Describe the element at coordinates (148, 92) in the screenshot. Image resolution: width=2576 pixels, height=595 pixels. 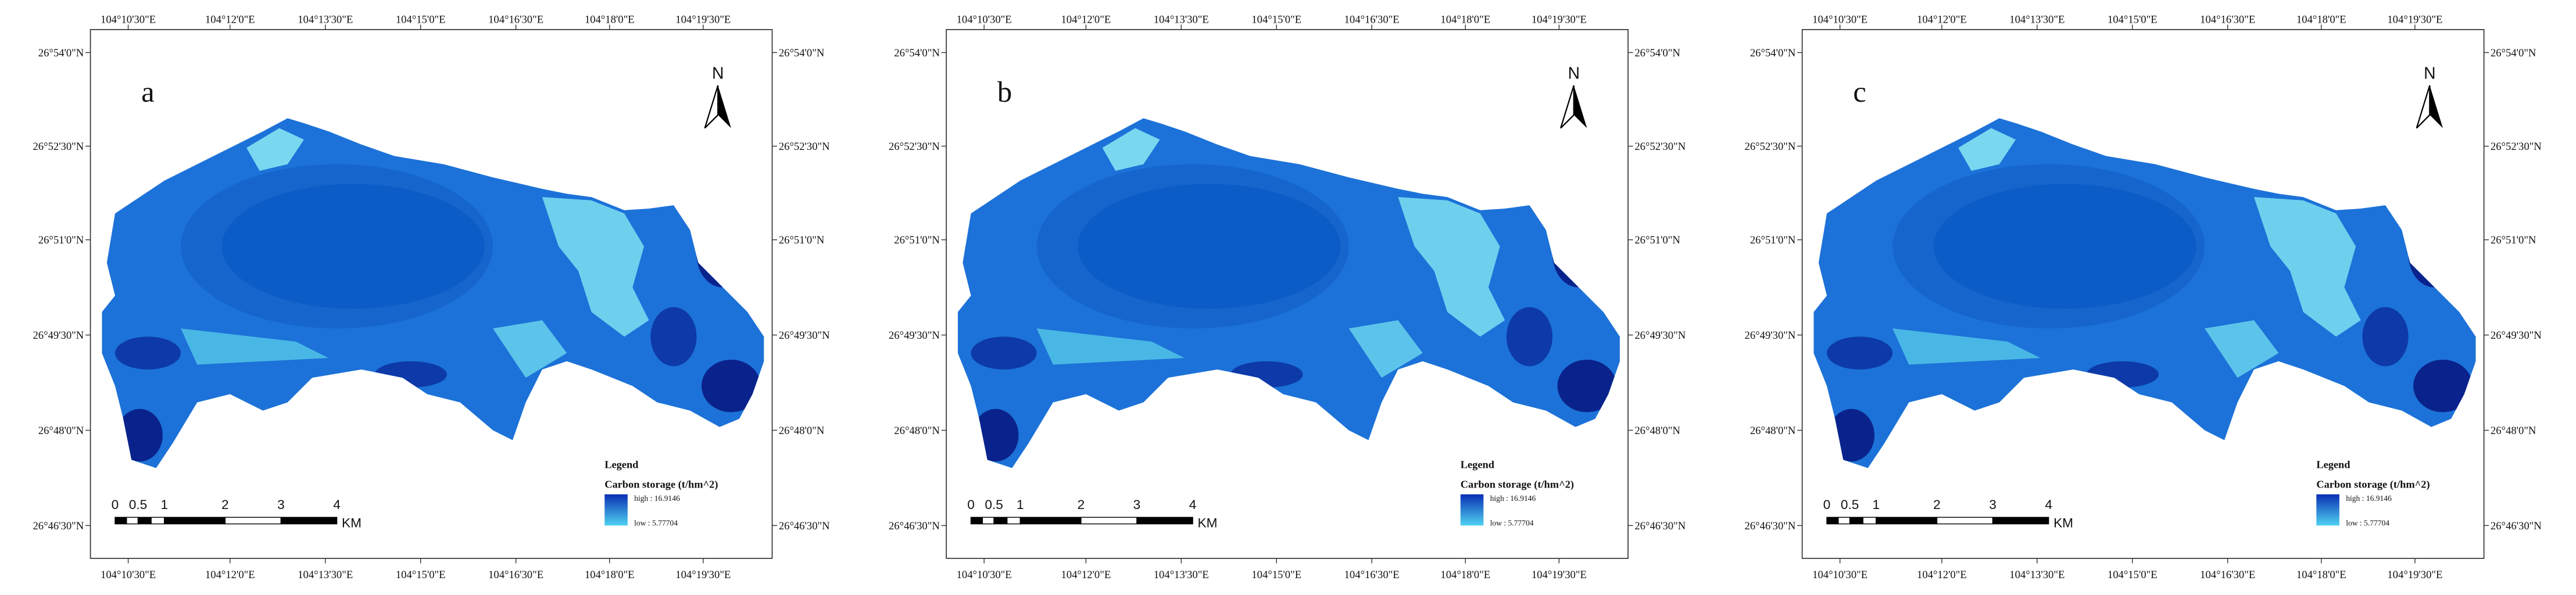
I see `panel-label: a` at that location.